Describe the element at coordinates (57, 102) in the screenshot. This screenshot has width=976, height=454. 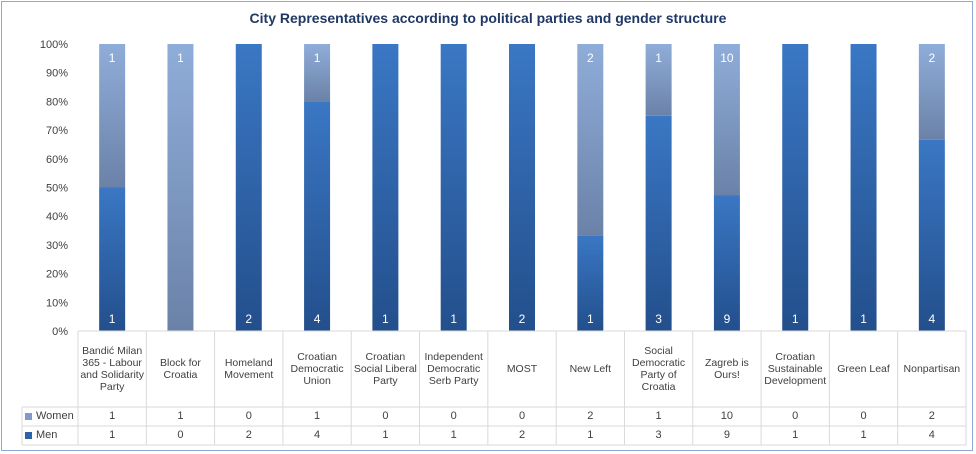
I see `y-tick-label: 80%` at that location.